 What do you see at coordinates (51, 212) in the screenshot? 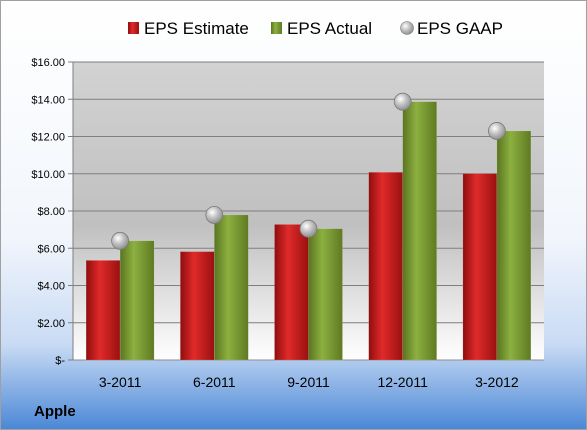
I see `y-tick-label: $8.00` at bounding box center [51, 212].